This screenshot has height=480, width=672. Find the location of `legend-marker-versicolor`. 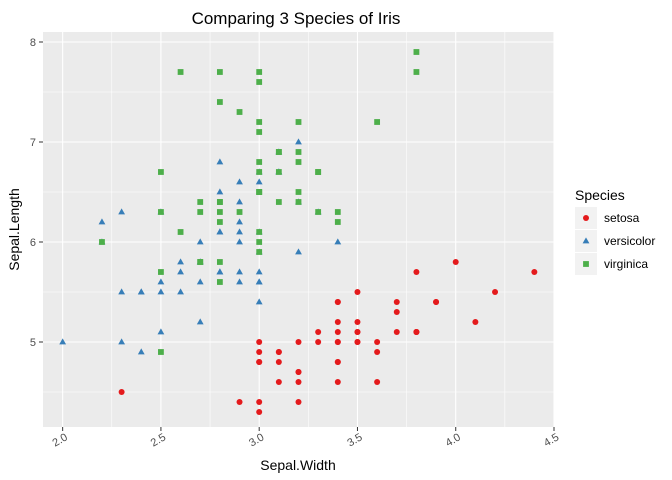

legend-marker-versicolor is located at coordinates (586, 240).